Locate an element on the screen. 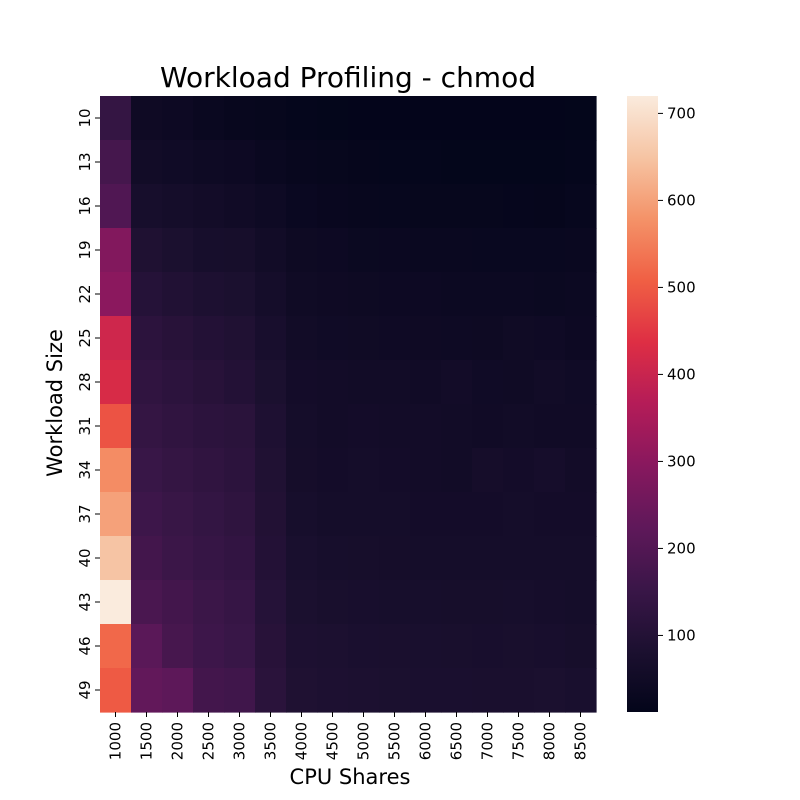 The image size is (800, 800). colorbar-tick-label: 500 is located at coordinates (681, 287).